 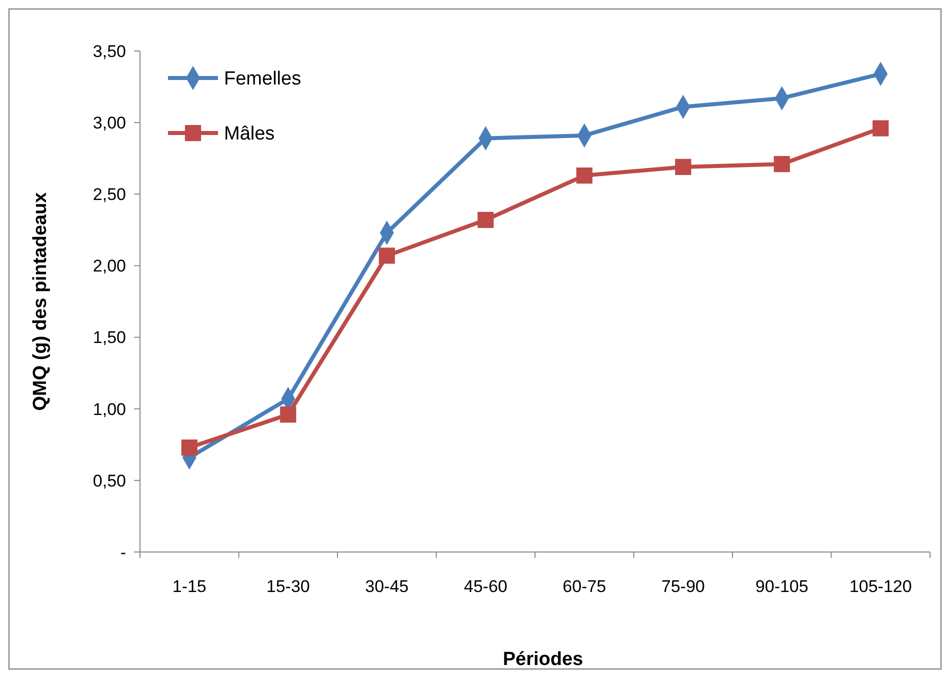 What do you see at coordinates (109, 194) in the screenshot?
I see `y-tick-label: 2,50` at bounding box center [109, 194].